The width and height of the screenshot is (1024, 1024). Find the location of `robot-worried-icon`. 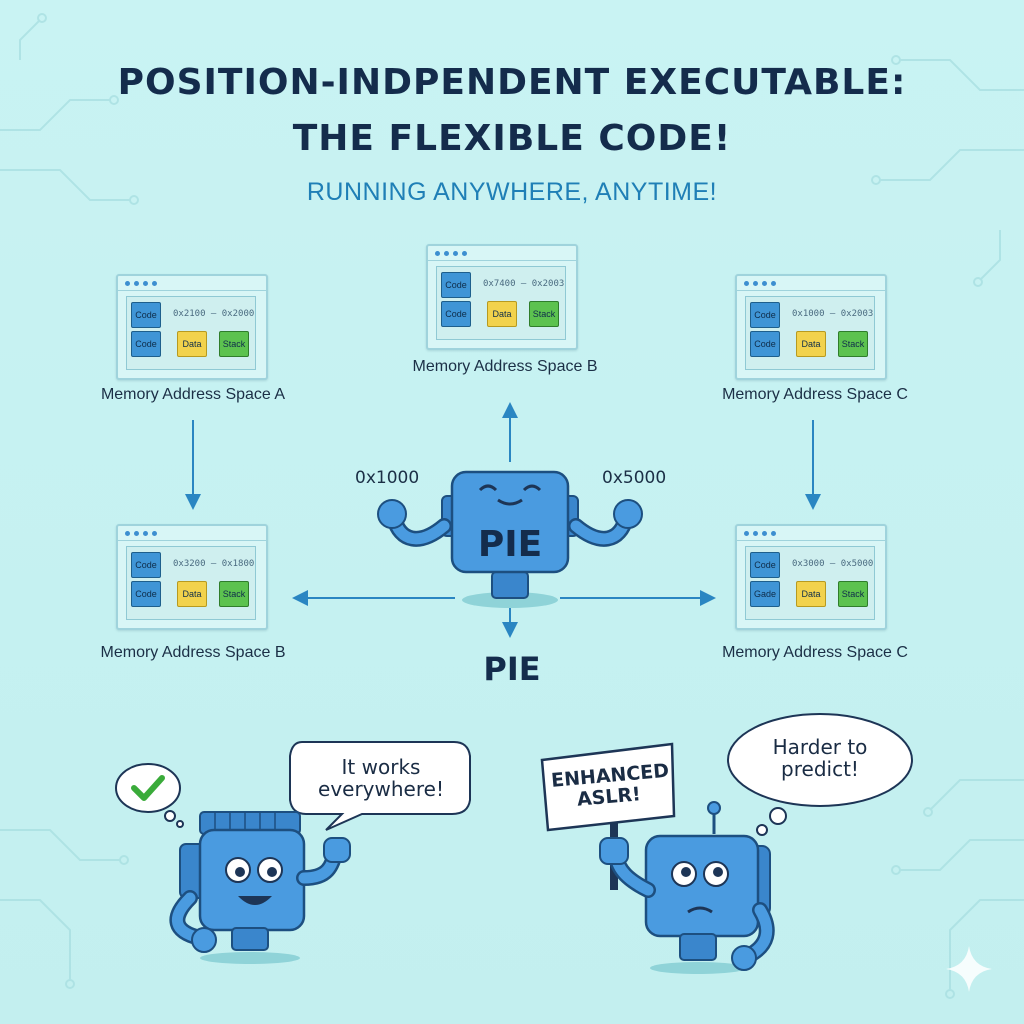

robot-worried-icon is located at coordinates (687, 887).